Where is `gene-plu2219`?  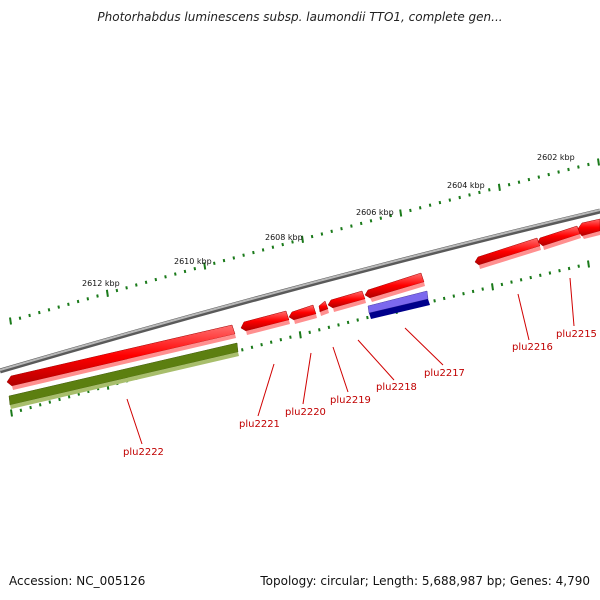 gene-plu2219 is located at coordinates (346, 301).